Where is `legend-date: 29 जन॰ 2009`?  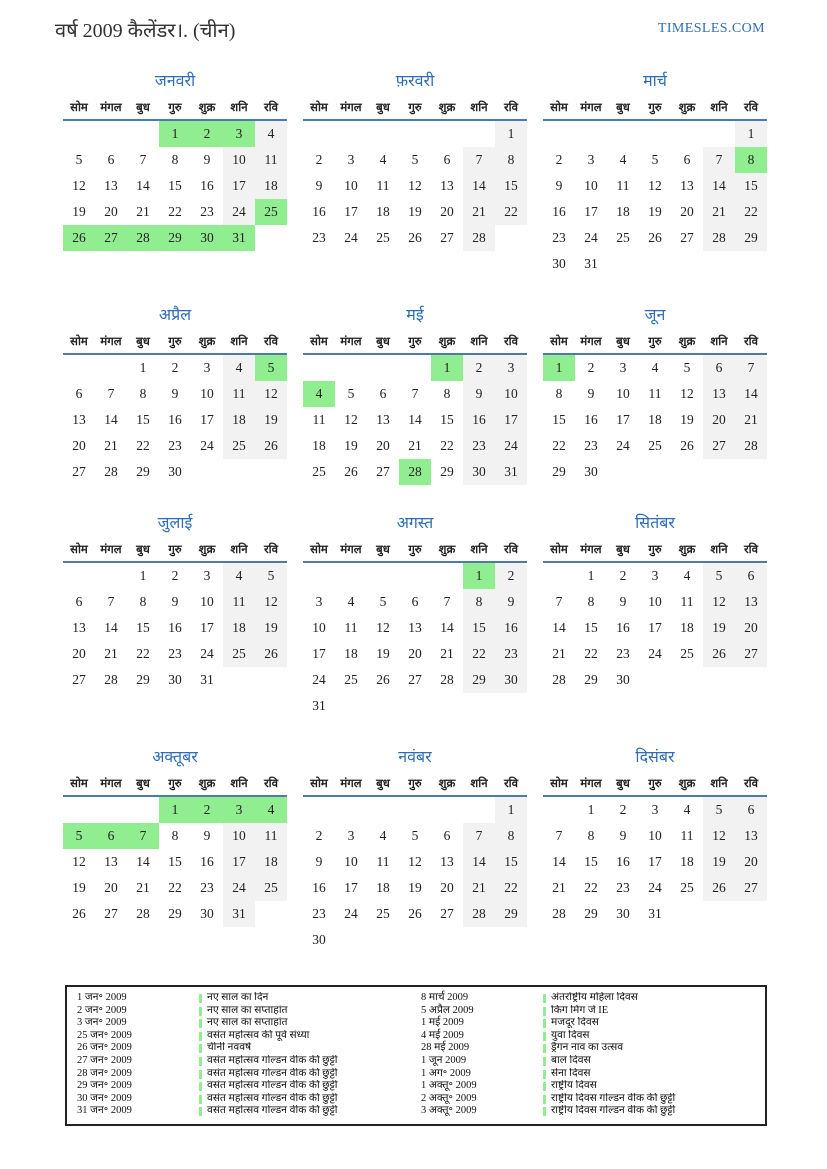
legend-date: 29 जन॰ 2009 is located at coordinates (104, 1086).